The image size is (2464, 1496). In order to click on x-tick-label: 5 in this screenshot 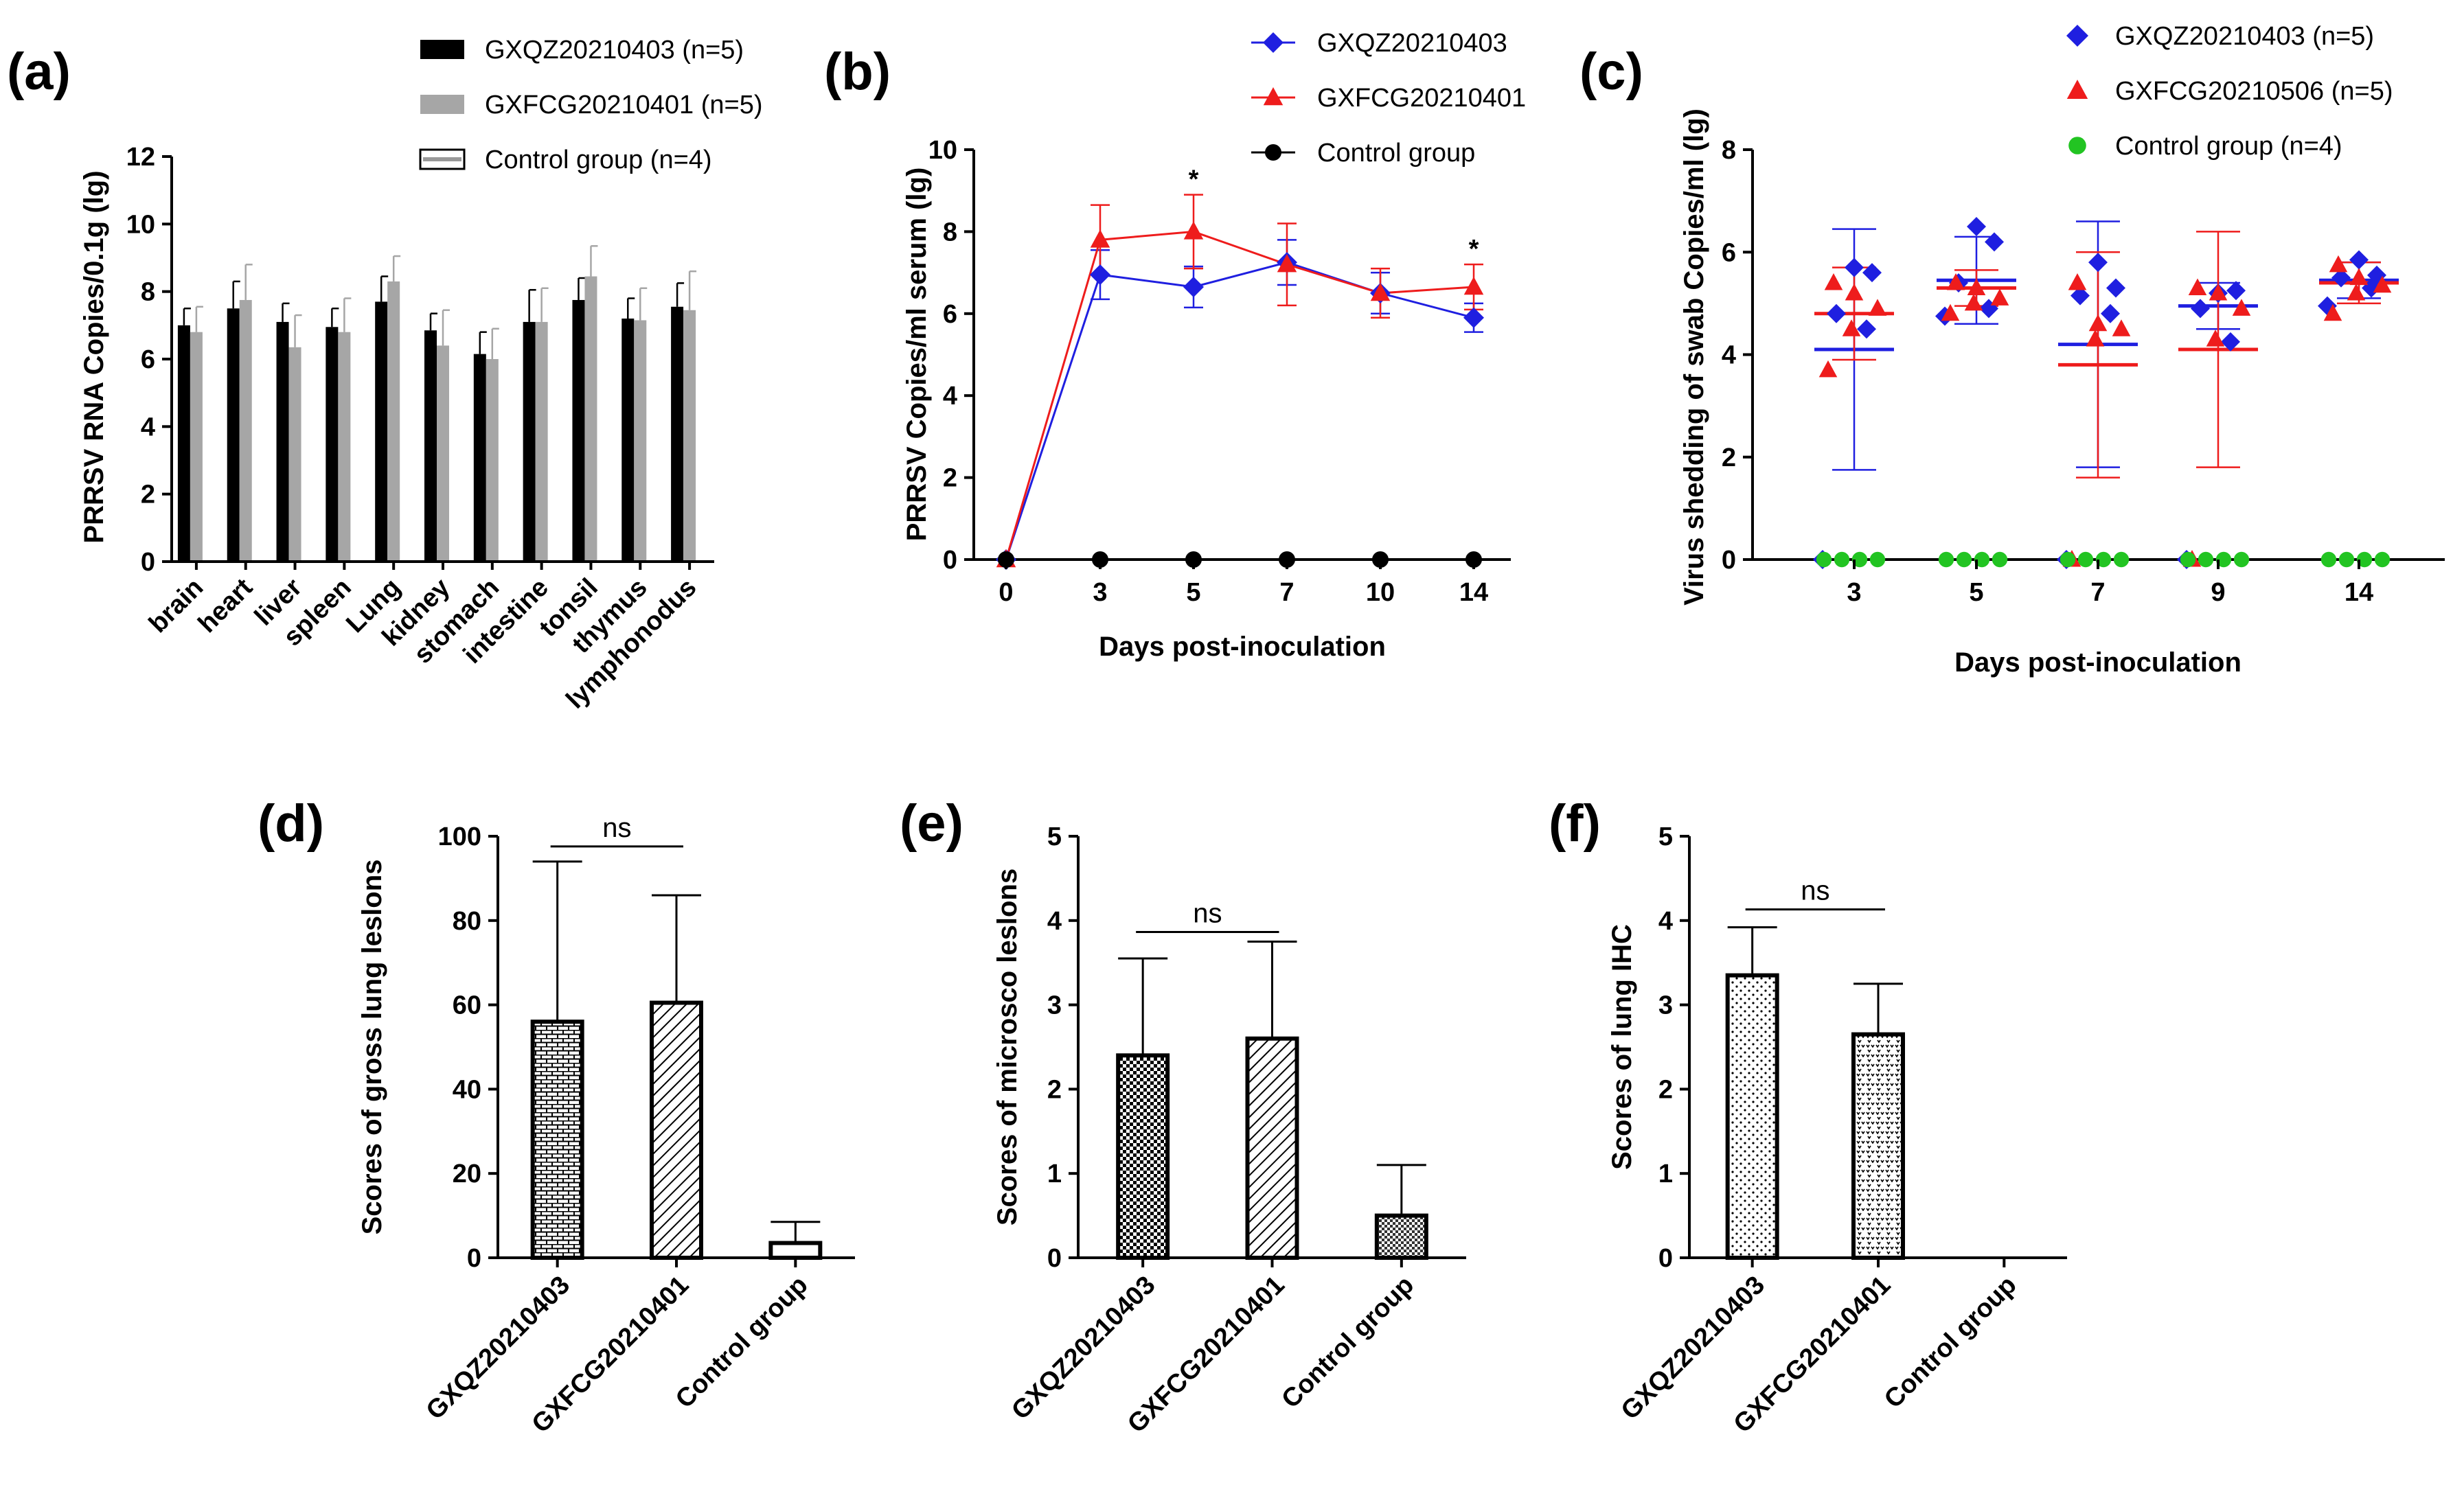, I will do `click(1976, 593)`.